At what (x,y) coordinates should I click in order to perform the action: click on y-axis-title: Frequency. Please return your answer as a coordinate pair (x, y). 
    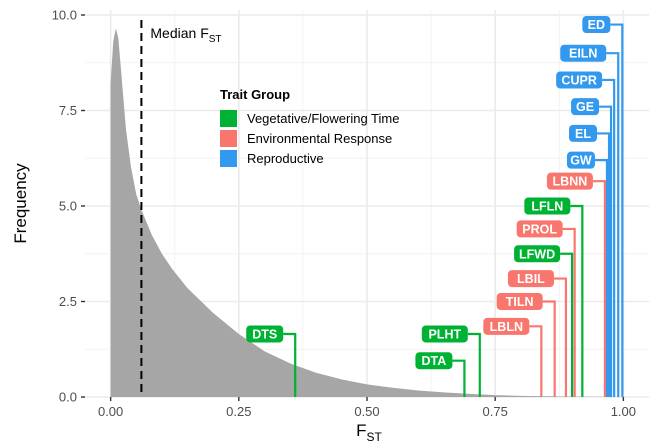
    Looking at the image, I should click on (20, 203).